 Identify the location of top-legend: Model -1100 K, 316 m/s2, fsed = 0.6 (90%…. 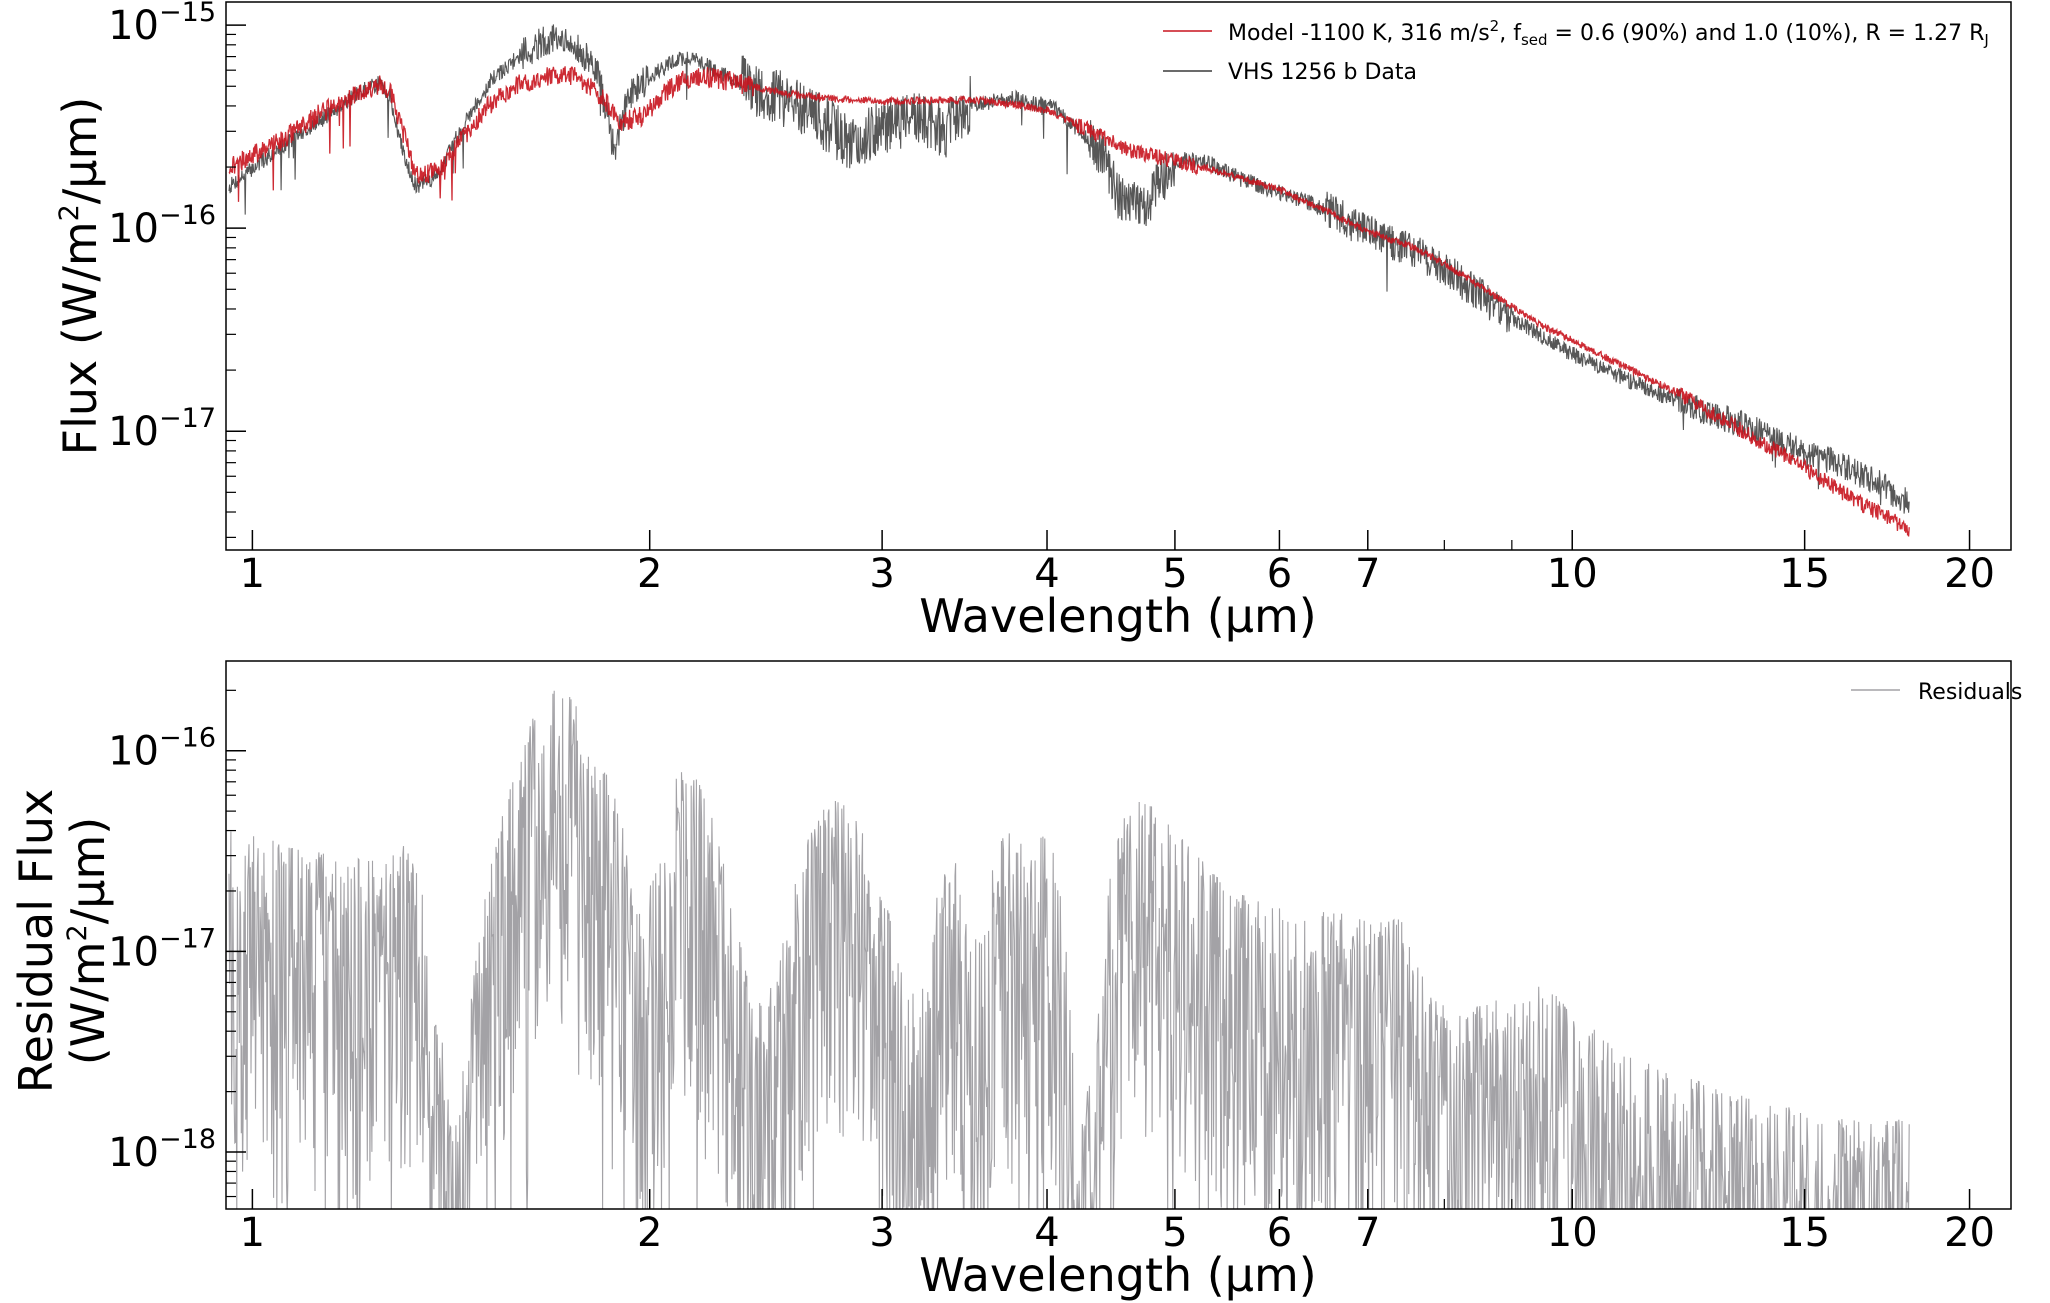
(1576, 51).